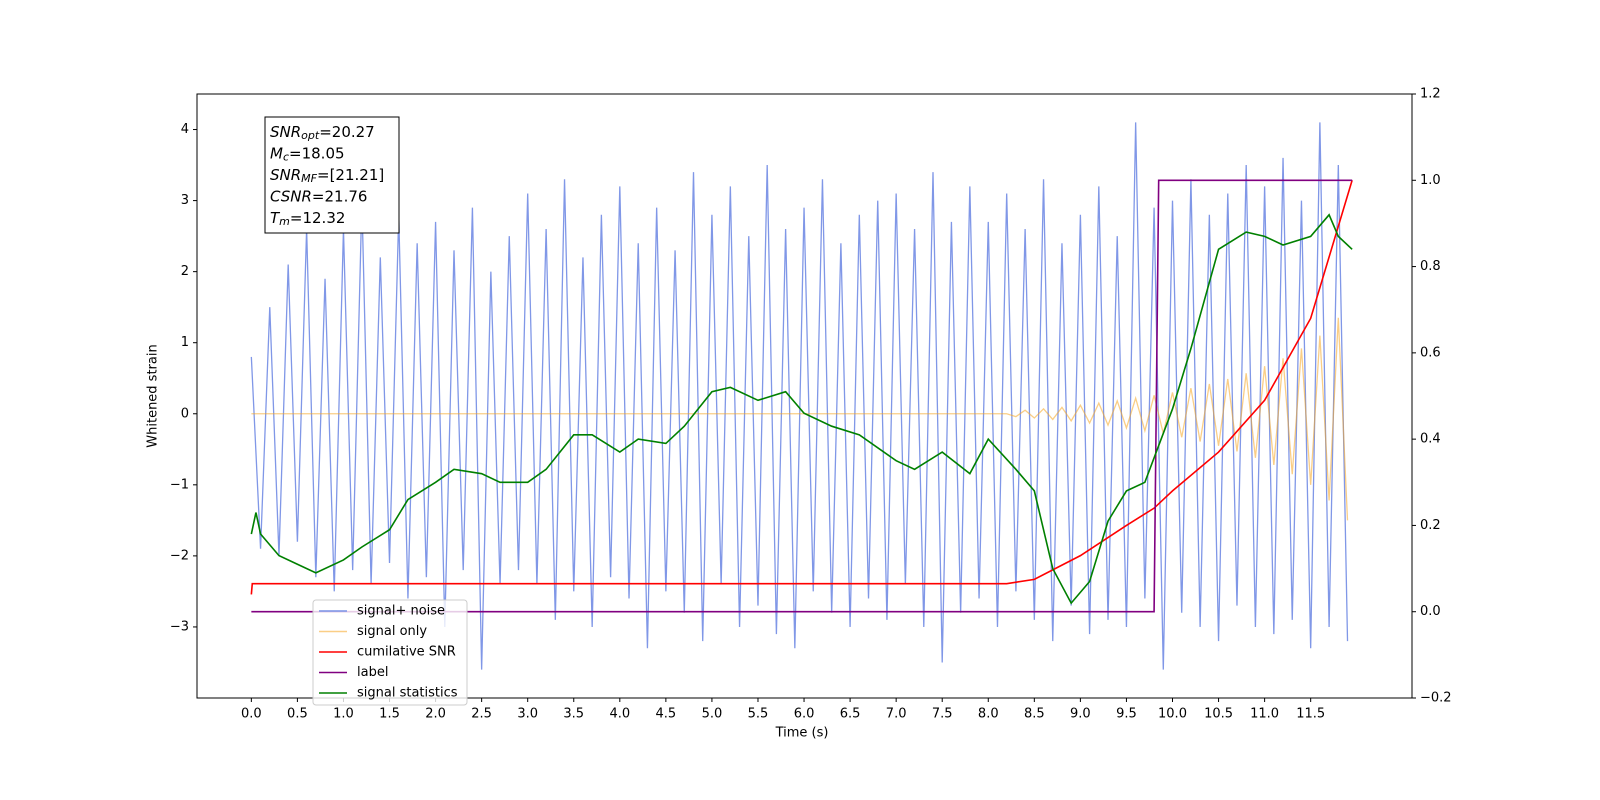  What do you see at coordinates (276, 153) in the screenshot?
I see `annotation-symbol: M` at bounding box center [276, 153].